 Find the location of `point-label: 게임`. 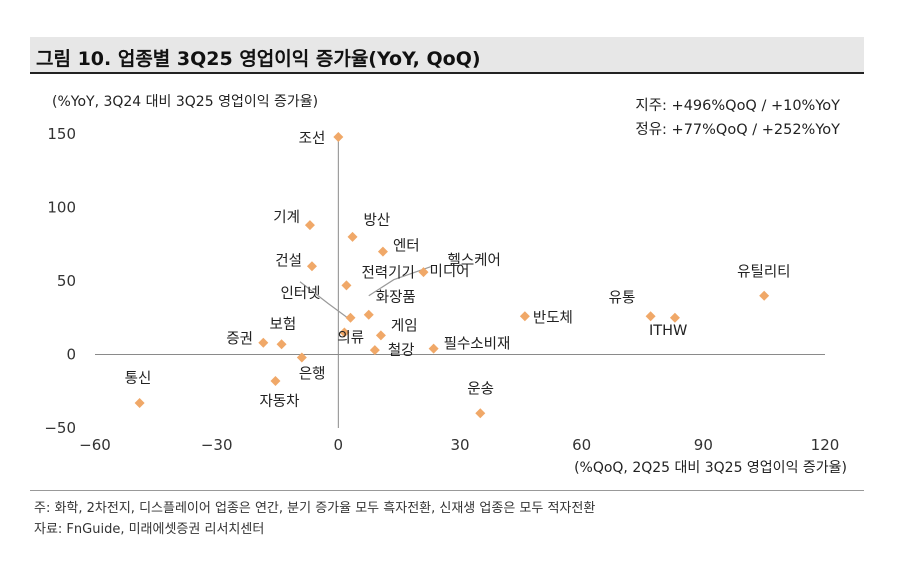

point-label: 게임 is located at coordinates (404, 325).